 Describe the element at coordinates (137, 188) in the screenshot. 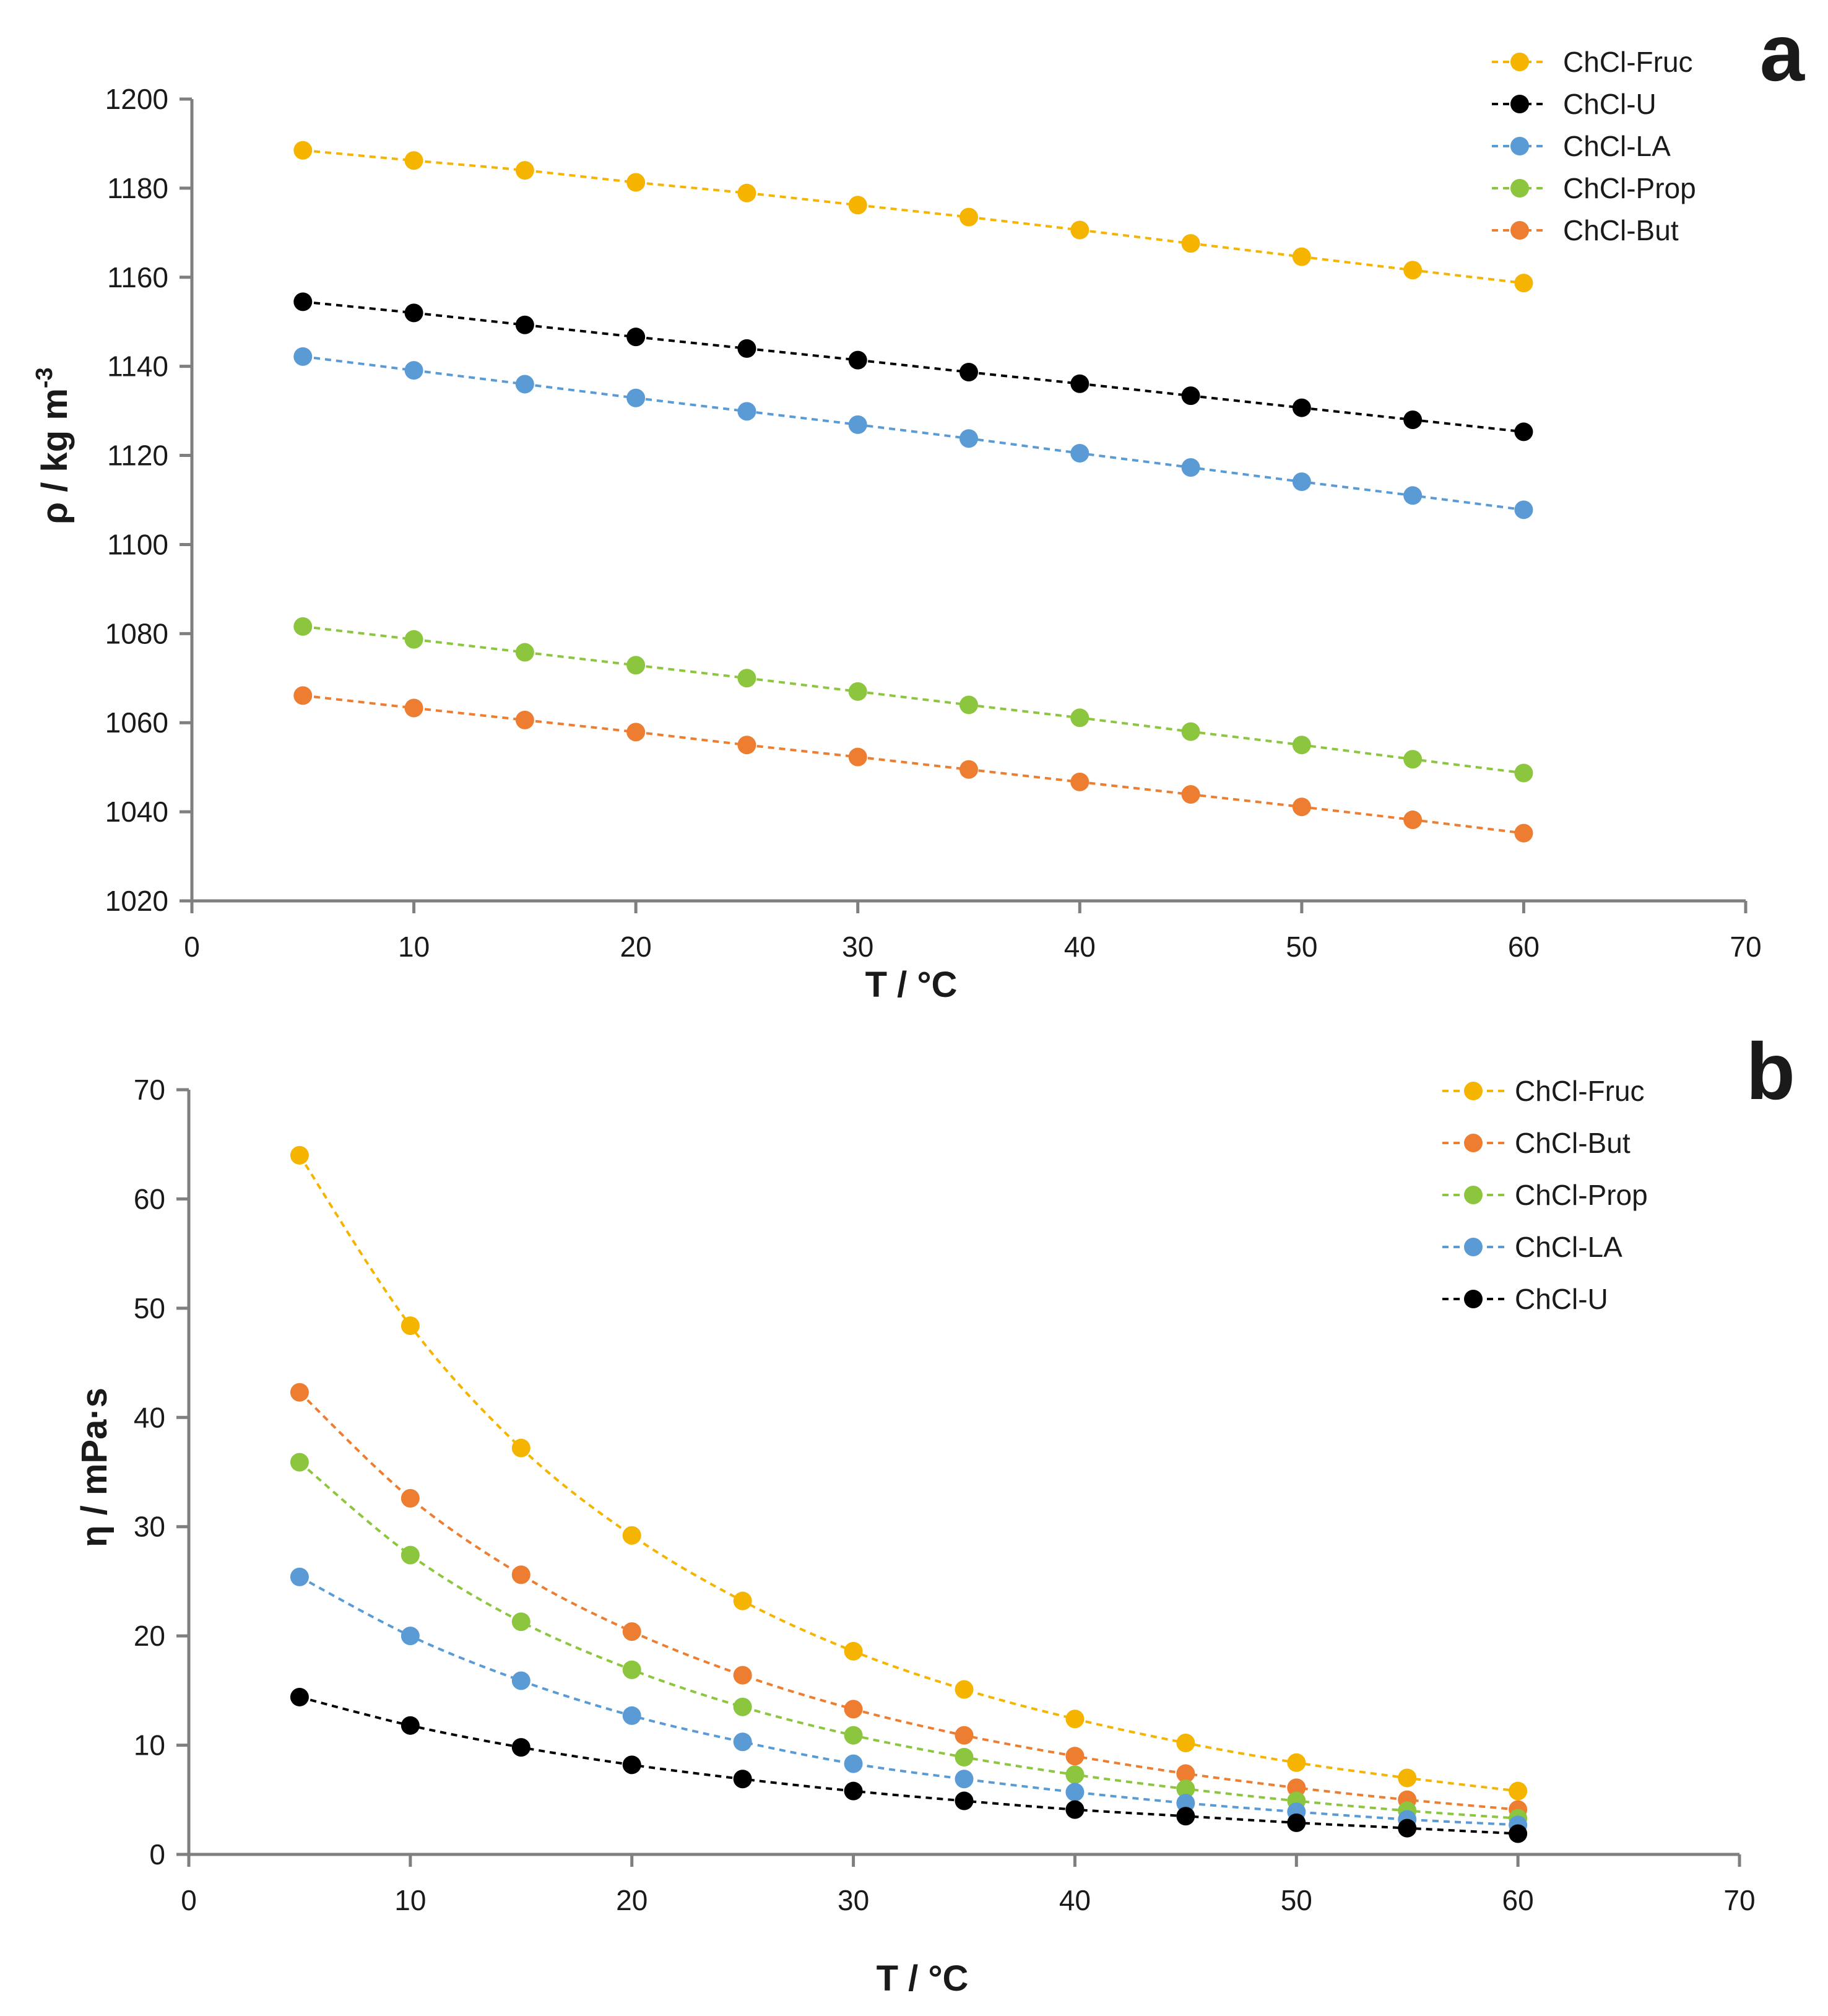

I see `y-tick-label: 1180` at that location.